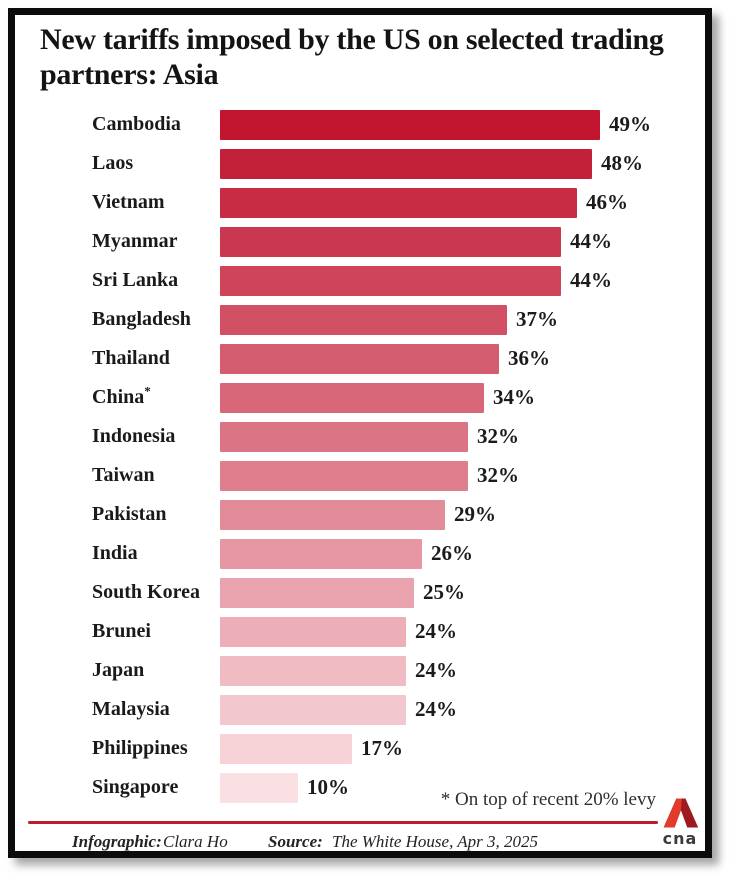  Describe the element at coordinates (630, 124) in the screenshot. I see `bar-value-label: 49%` at that location.